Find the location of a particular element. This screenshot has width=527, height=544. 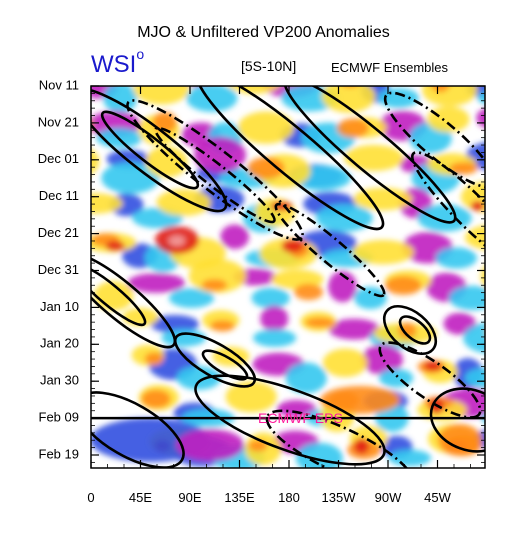

wsi-logo: WSIo is located at coordinates (117, 62).